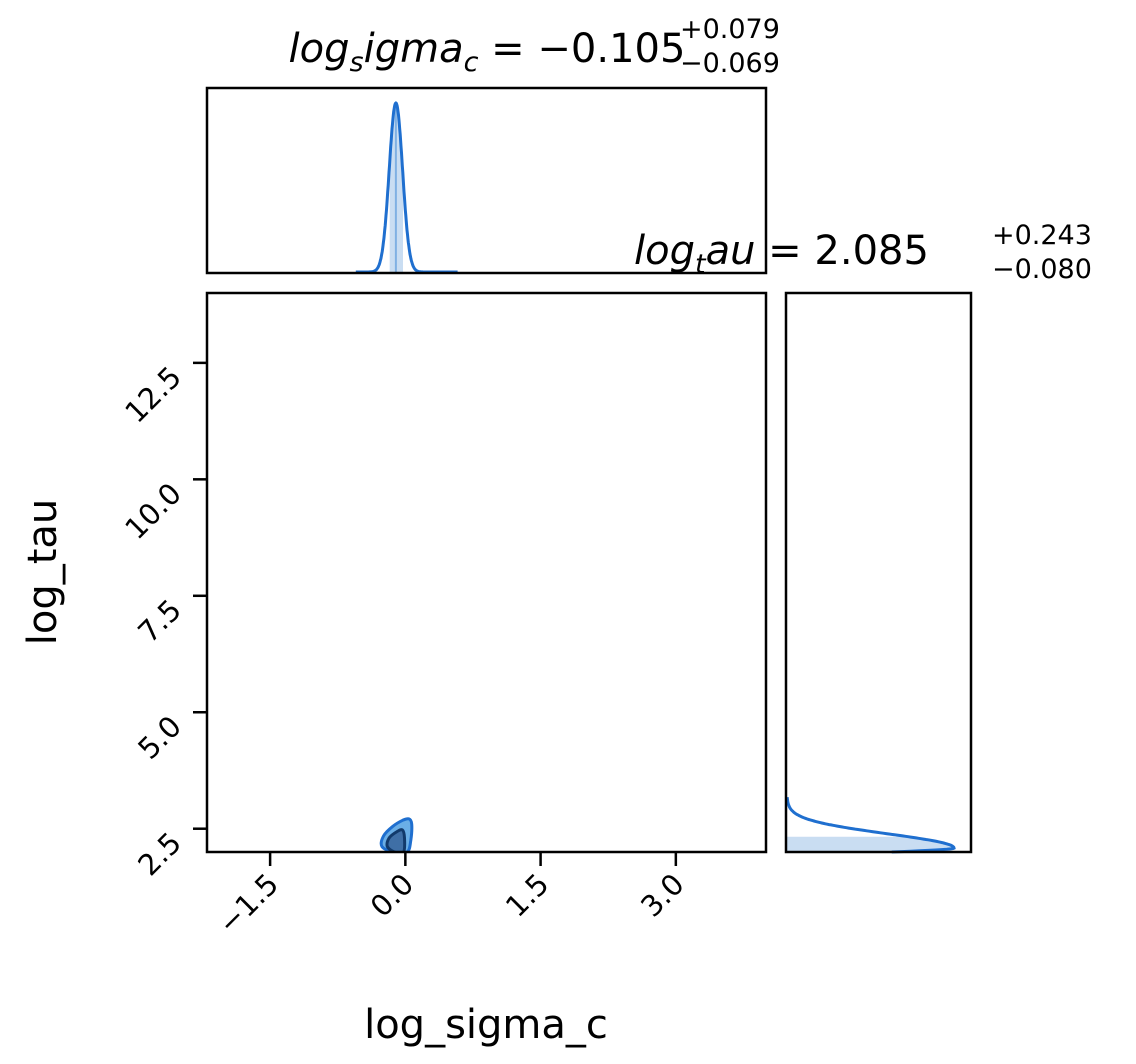  What do you see at coordinates (486, 180) in the screenshot?
I see `marginal-x-frame` at bounding box center [486, 180].